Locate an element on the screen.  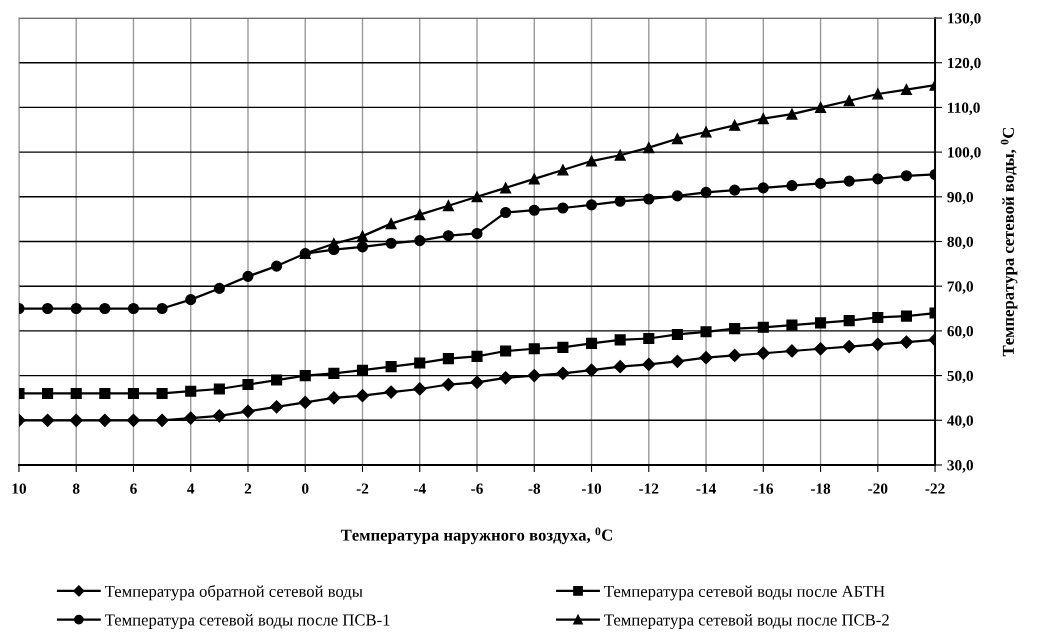
x-tick-label: -2 is located at coordinates (362, 488).